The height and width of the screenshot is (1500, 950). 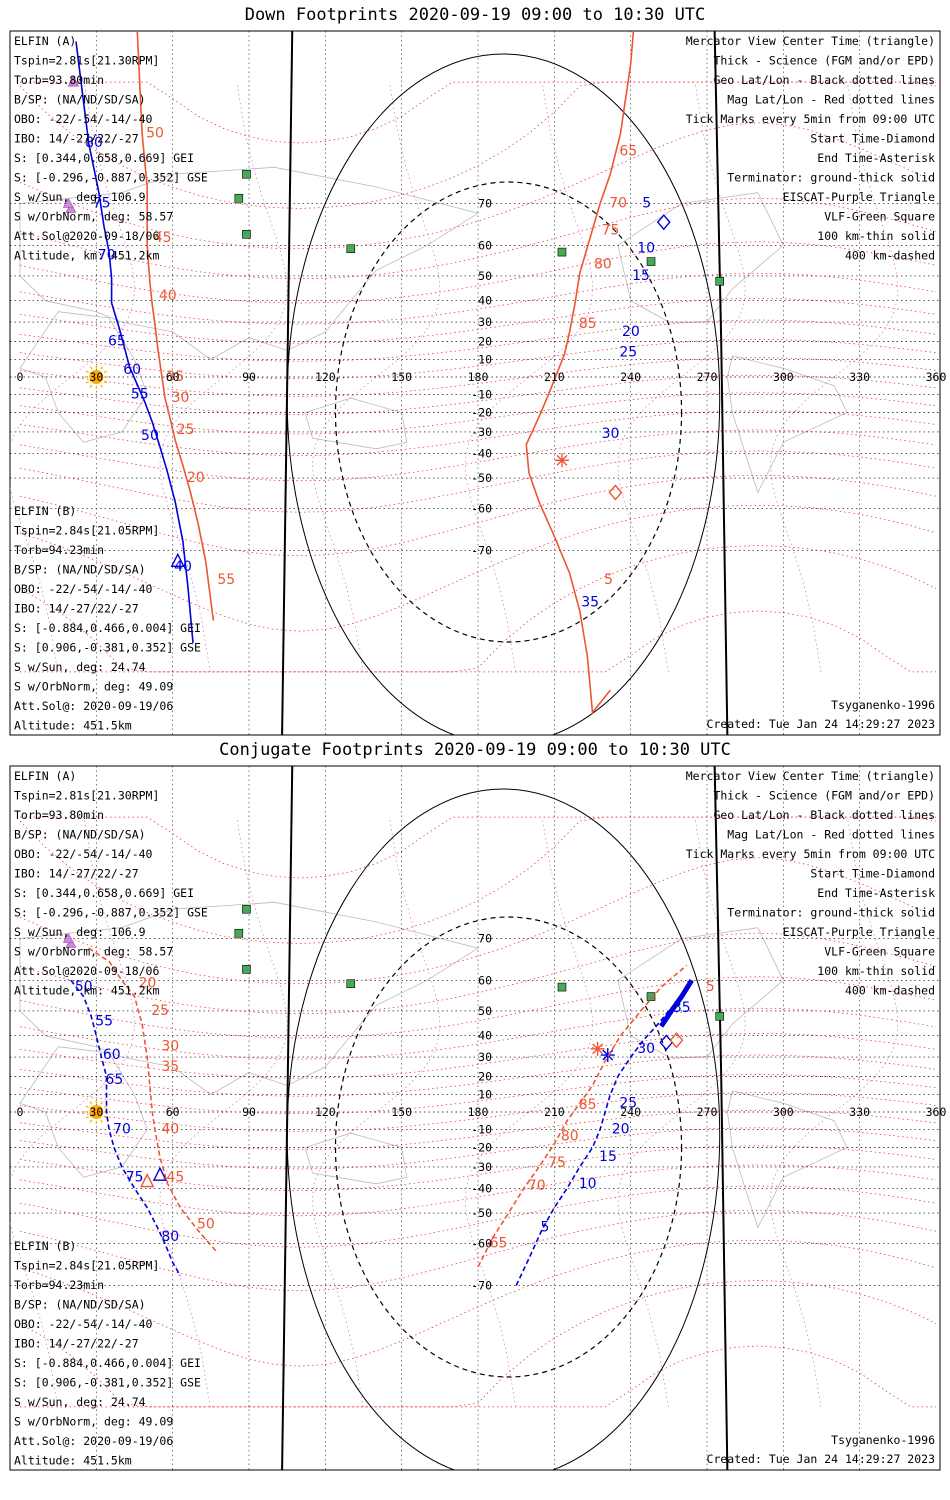 What do you see at coordinates (76, 1344) in the screenshot?
I see `info-b-line: IBO: 14/-27/22/-27` at bounding box center [76, 1344].